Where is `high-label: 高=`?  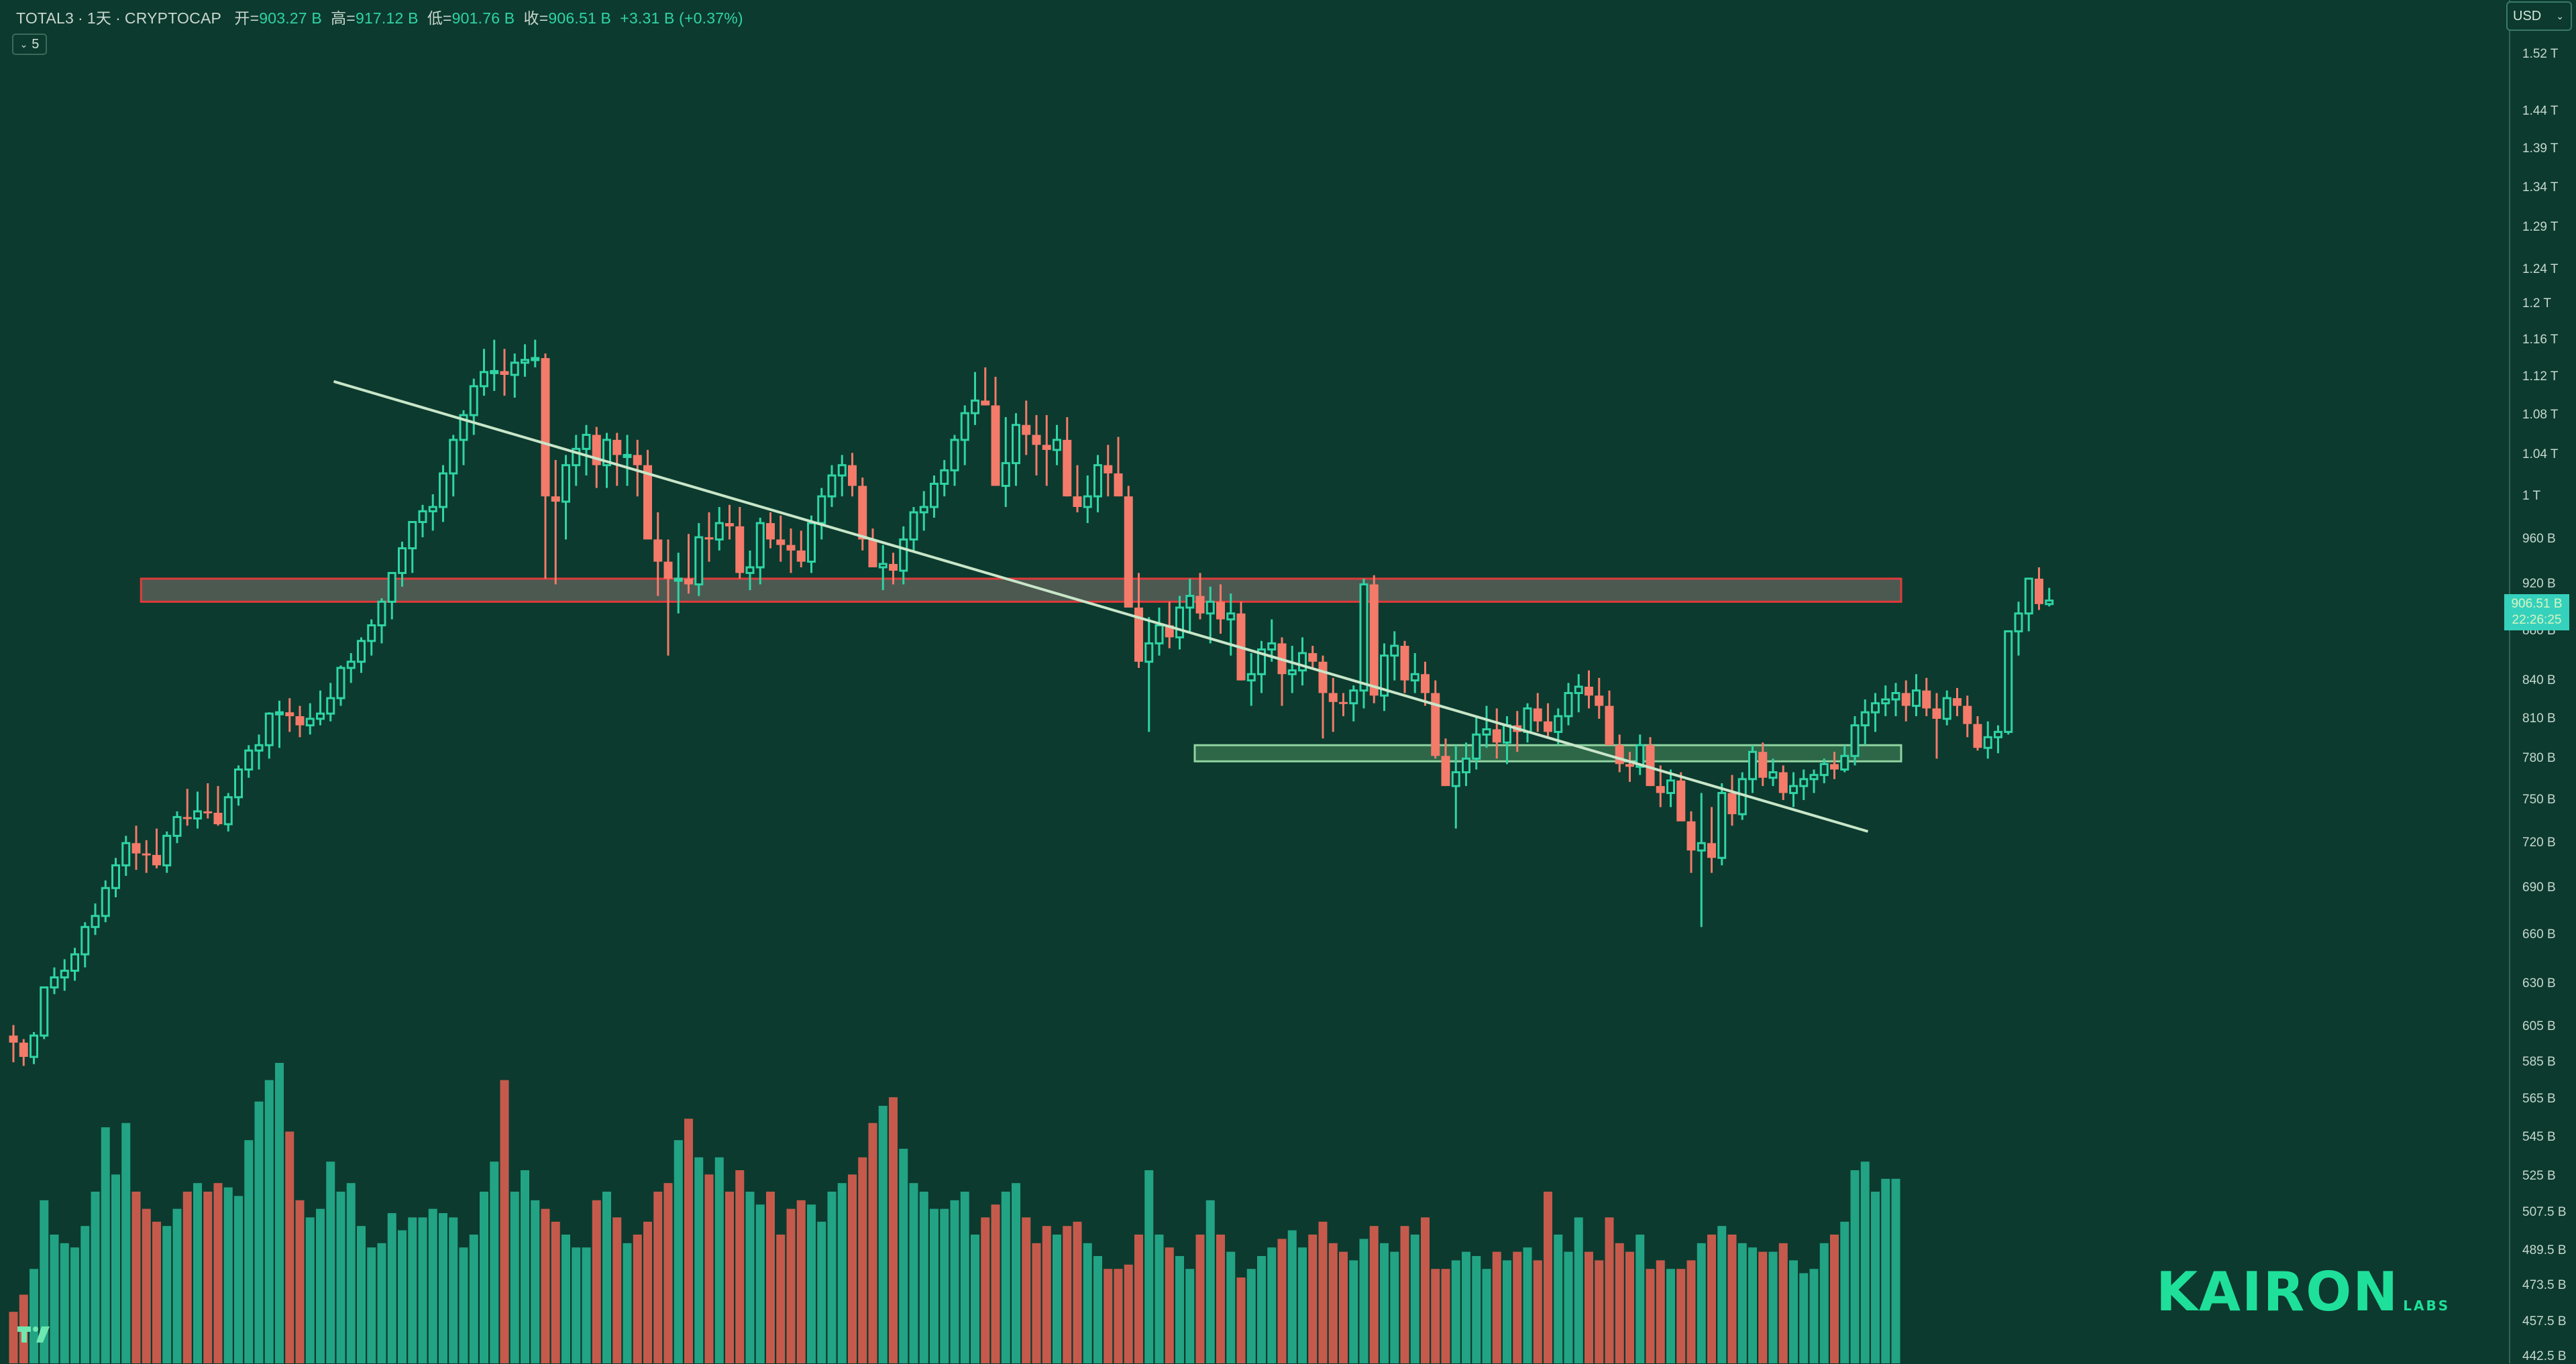 high-label: 高= is located at coordinates (343, 18).